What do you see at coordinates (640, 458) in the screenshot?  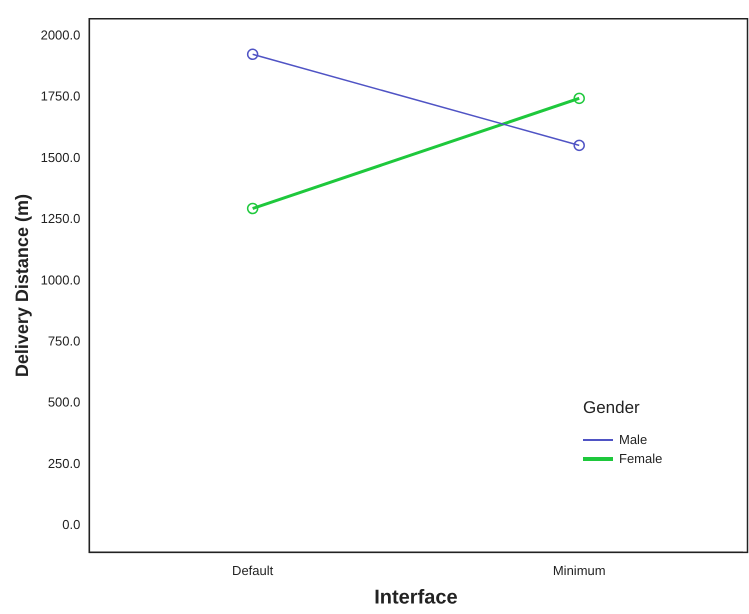 I see `legend-label: Female` at bounding box center [640, 458].